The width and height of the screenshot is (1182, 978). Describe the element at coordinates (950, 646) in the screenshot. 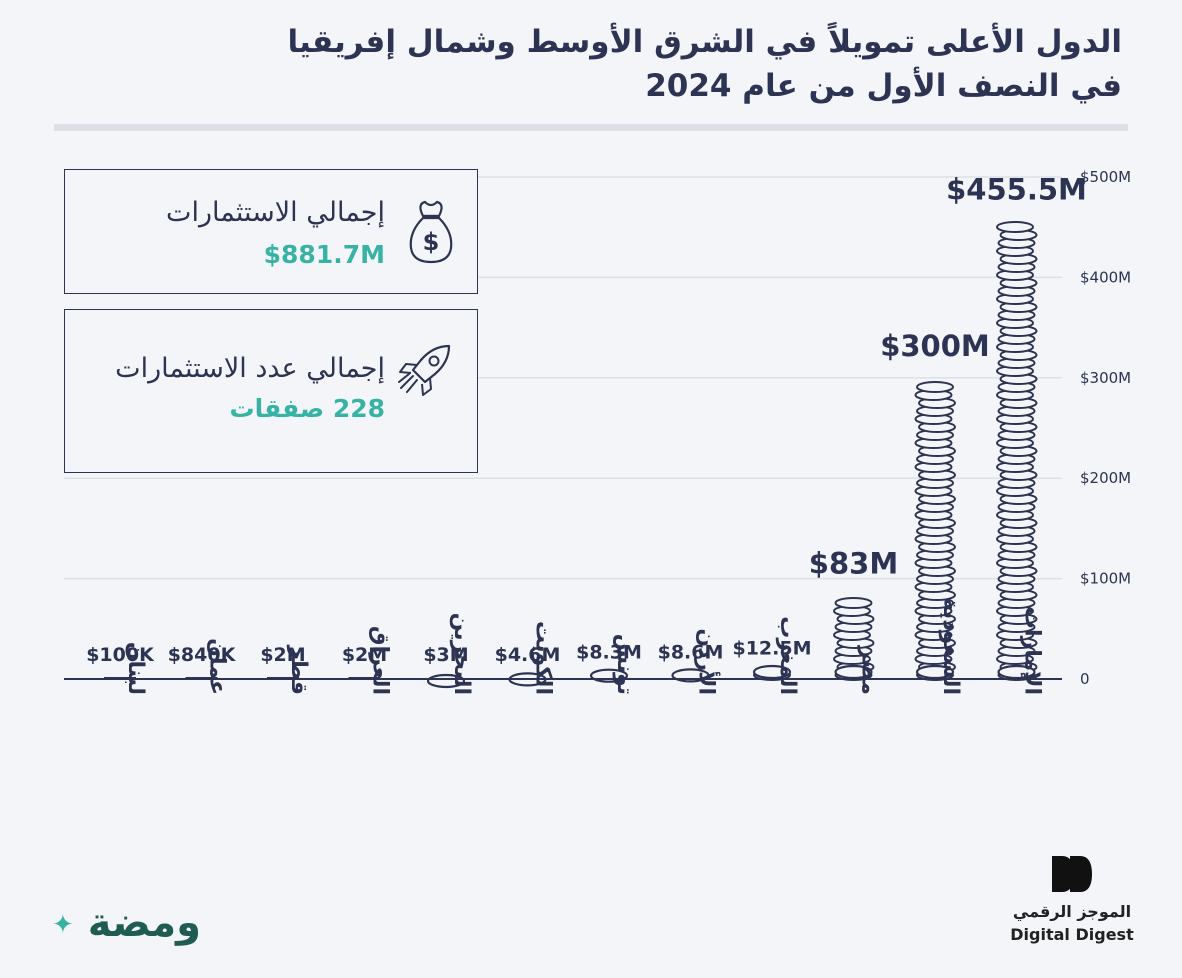

I see `x-tick-label: السعودية` at that location.